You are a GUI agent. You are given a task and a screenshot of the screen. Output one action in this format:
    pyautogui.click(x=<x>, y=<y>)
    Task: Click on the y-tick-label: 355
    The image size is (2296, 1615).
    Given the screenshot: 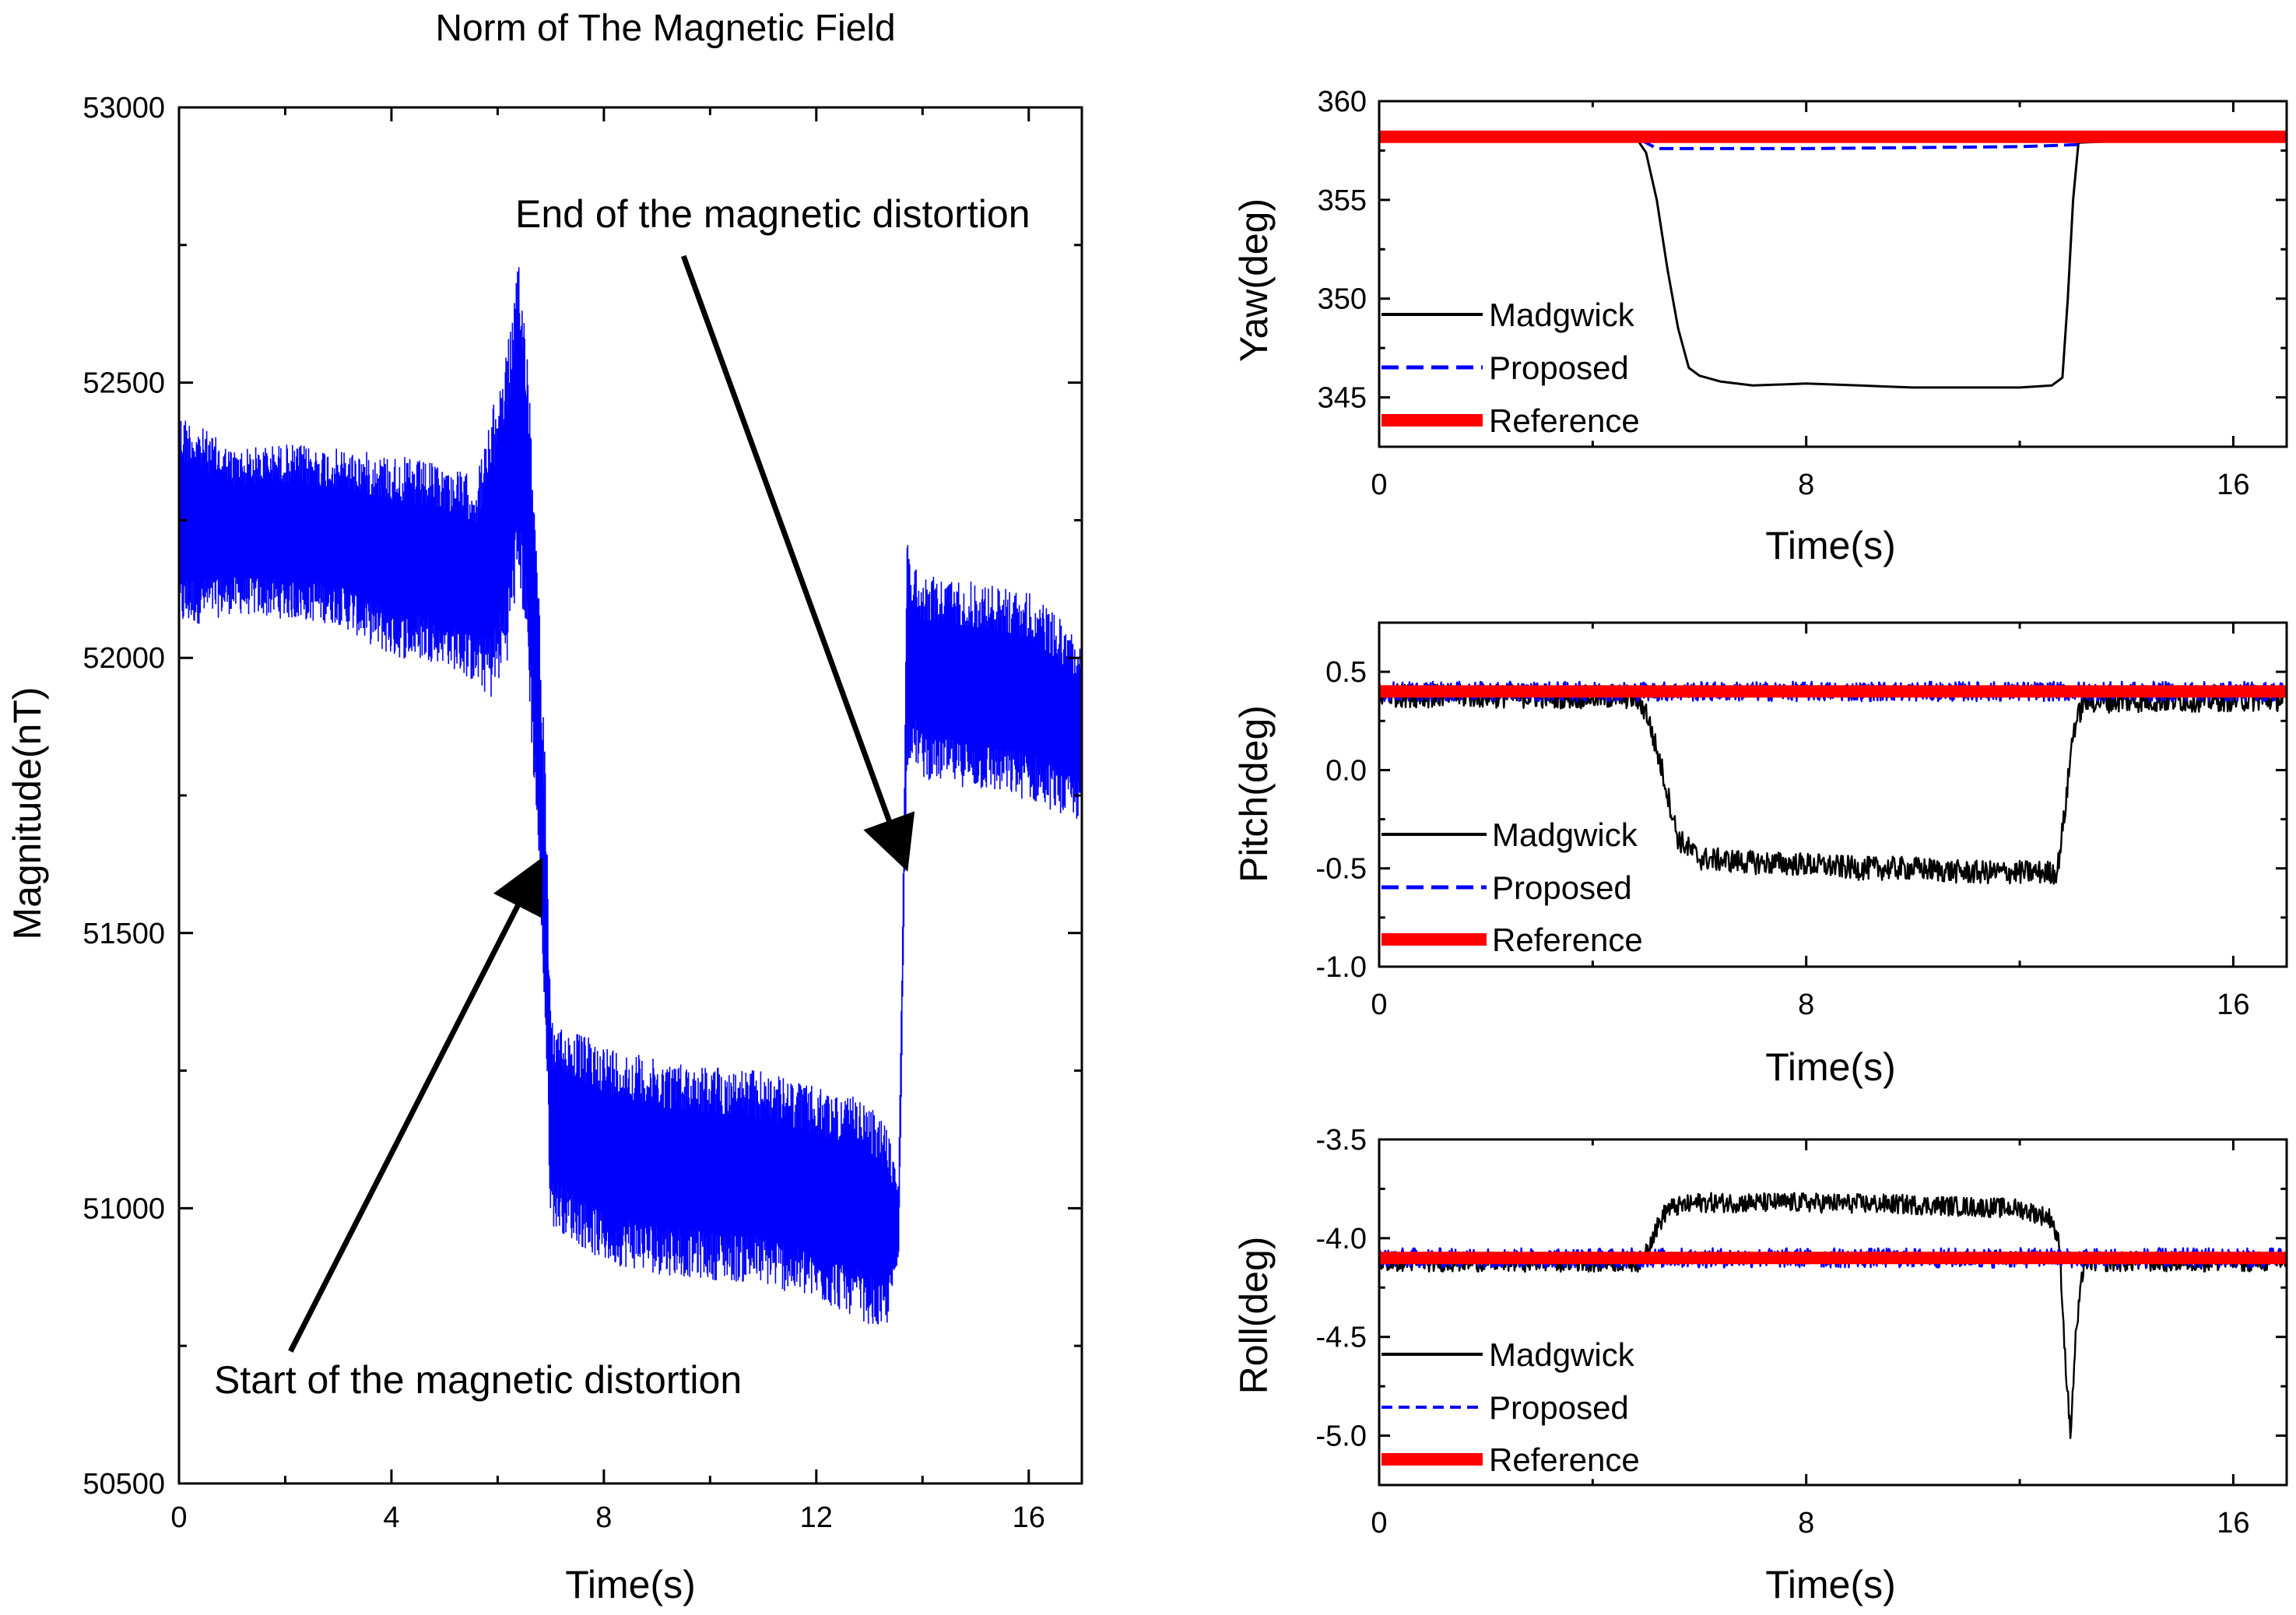 What is the action you would take?
    pyautogui.click(x=1342, y=201)
    